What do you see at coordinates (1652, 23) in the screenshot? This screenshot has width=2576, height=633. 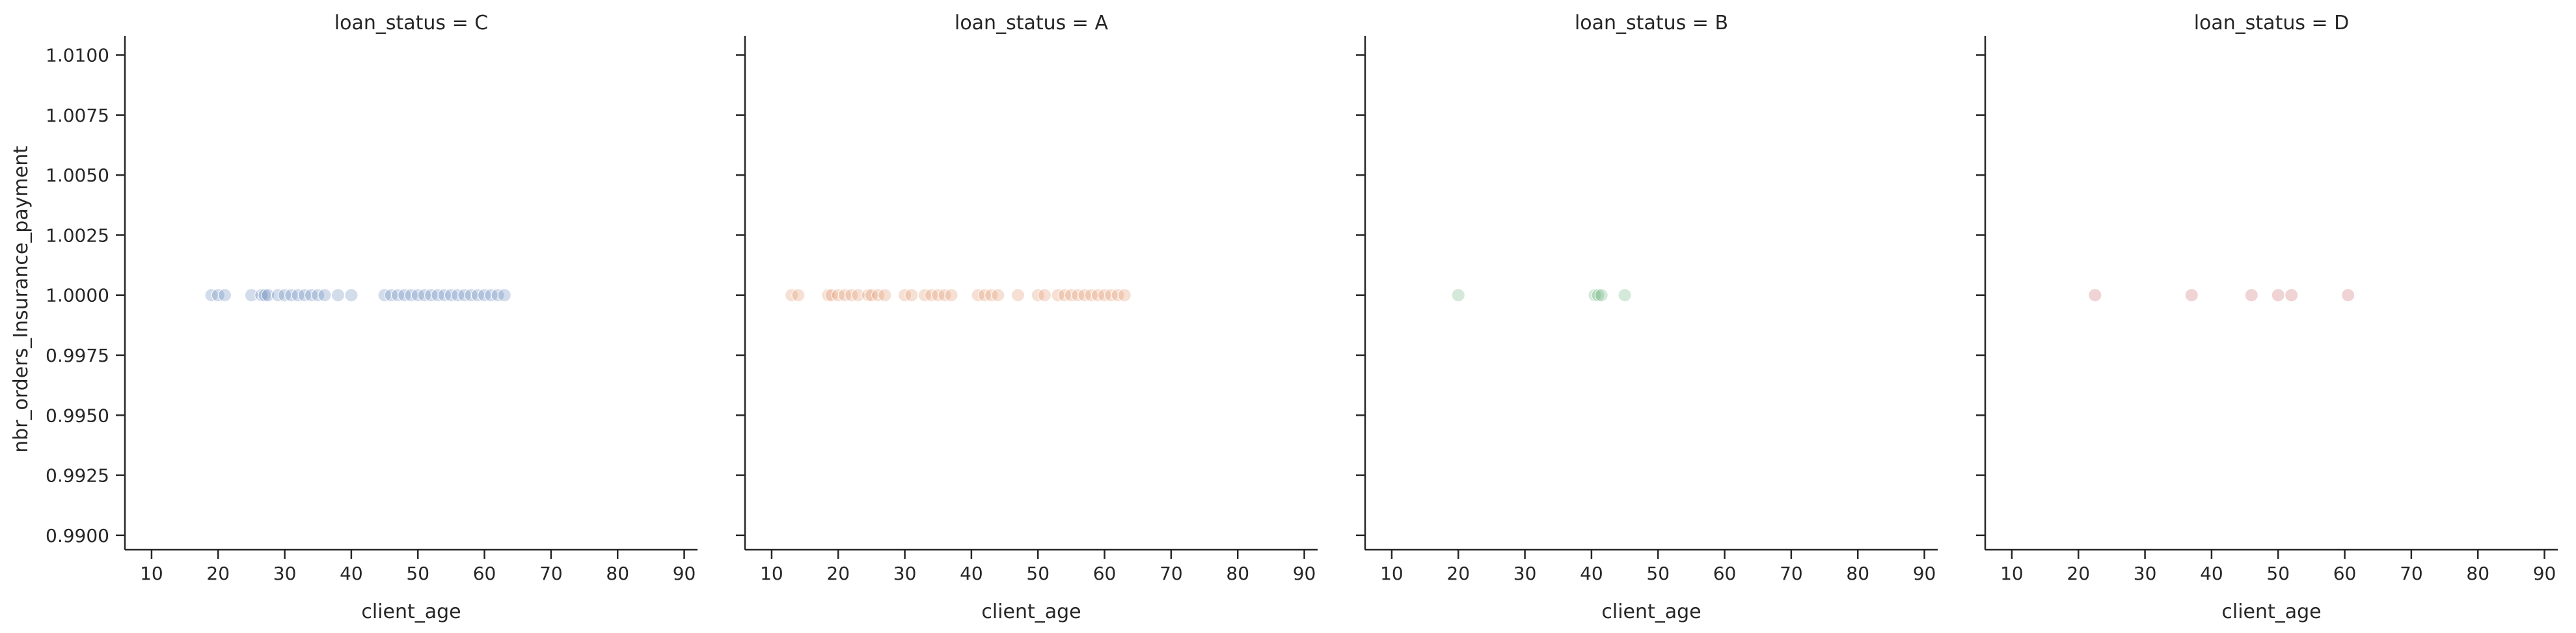 I see `panel-title: loan_status = B` at bounding box center [1652, 23].